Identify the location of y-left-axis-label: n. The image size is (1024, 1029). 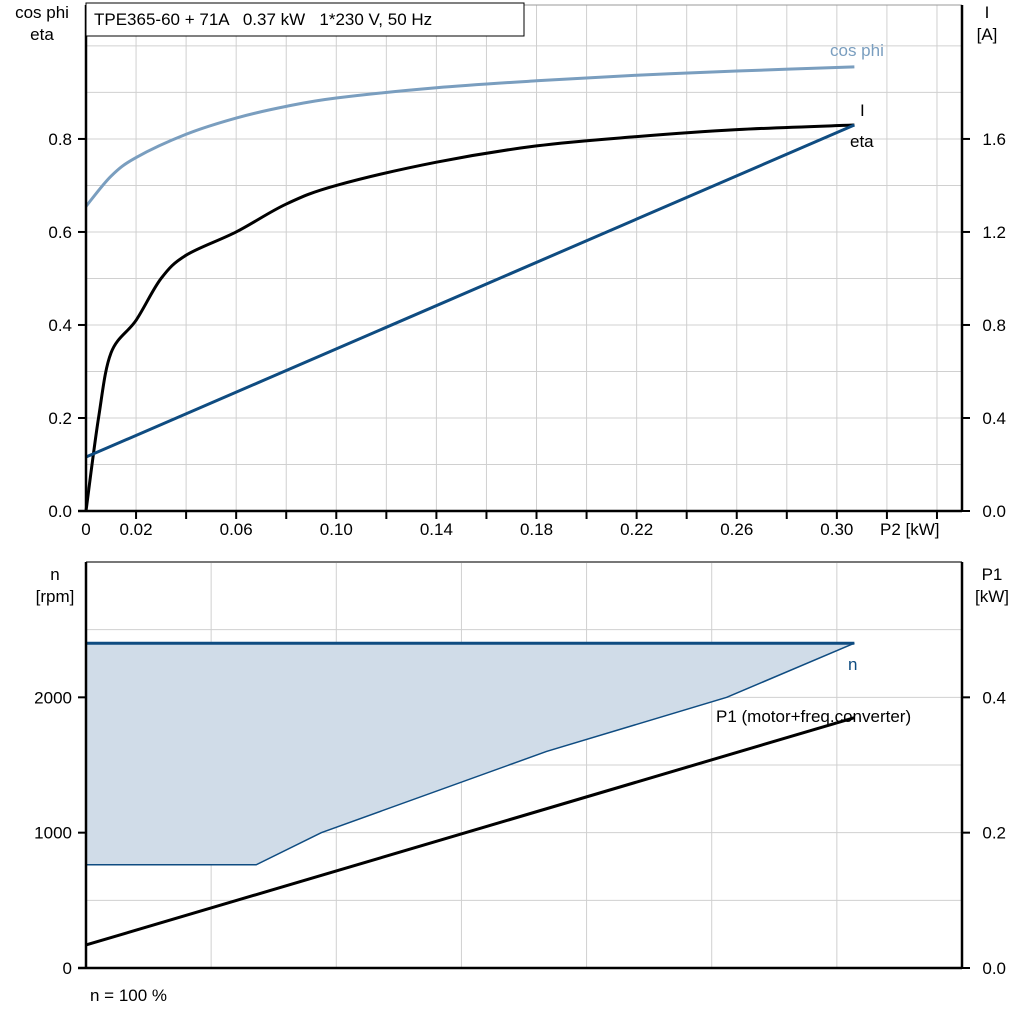
(54, 574).